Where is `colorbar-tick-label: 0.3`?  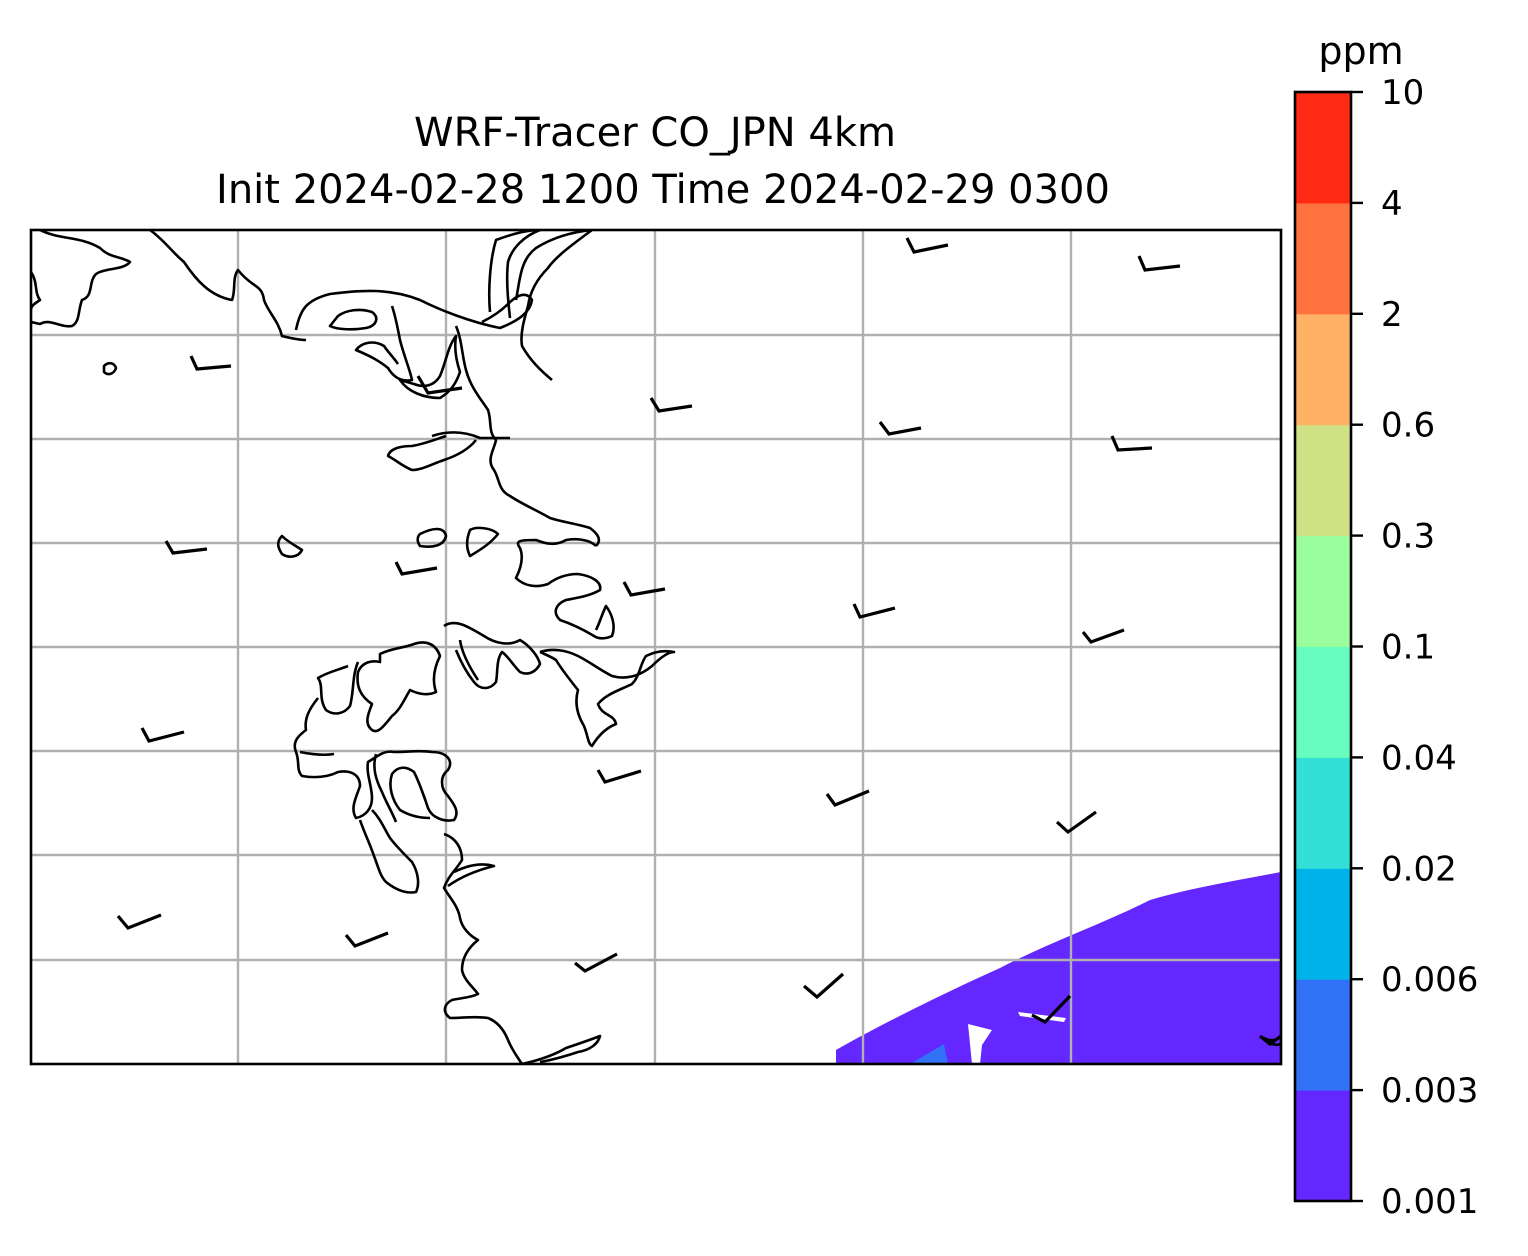
colorbar-tick-label: 0.3 is located at coordinates (1408, 537).